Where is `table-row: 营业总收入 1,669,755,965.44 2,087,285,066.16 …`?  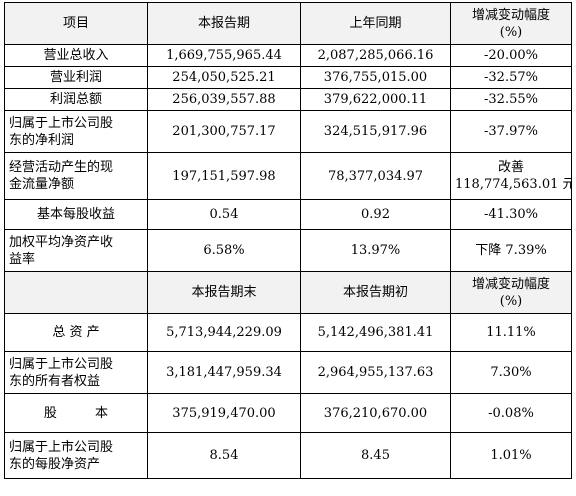
table-row: 营业总收入 1,669,755,965.44 2,087,285,066.16 … is located at coordinates (288, 55).